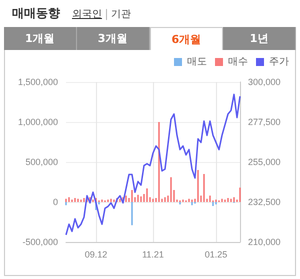 The image size is (300, 279). Describe the element at coordinates (187, 38) in the screenshot. I see `text: 6개월` at that location.